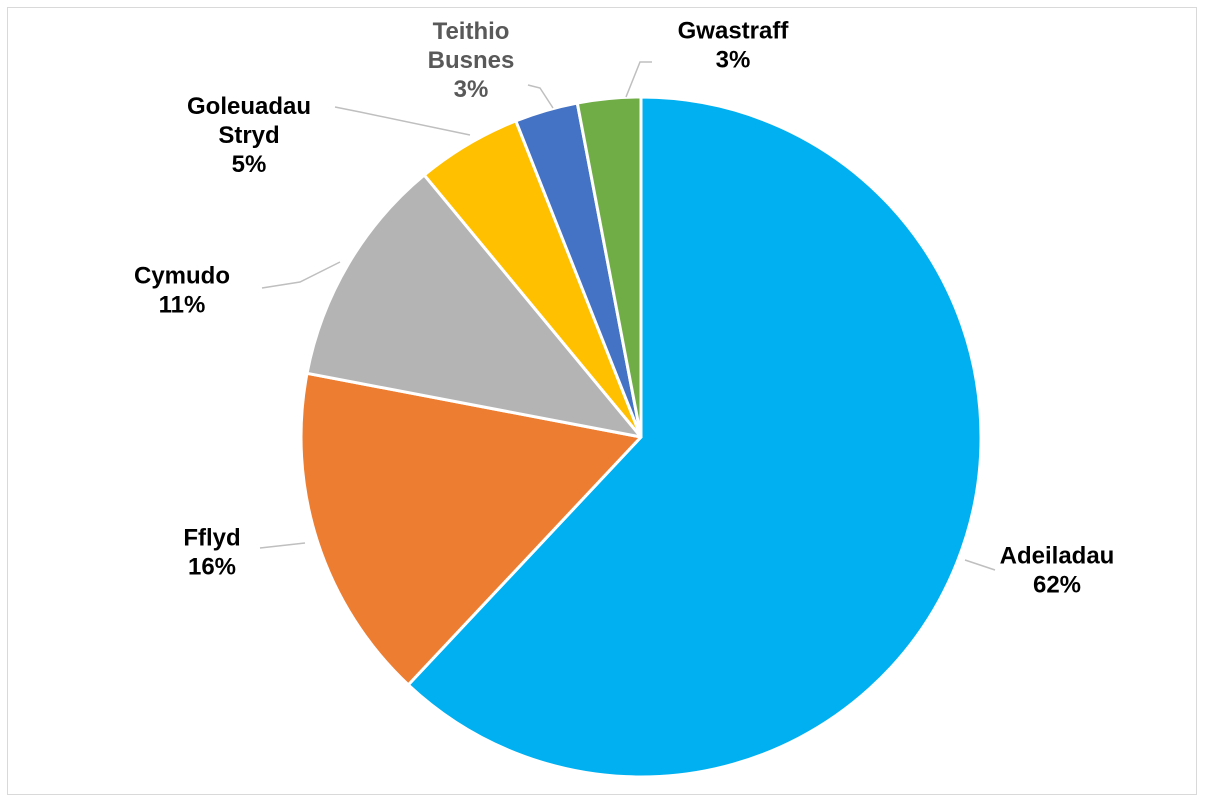  What do you see at coordinates (212, 567) in the screenshot?
I see `label-percent: 16%` at bounding box center [212, 567].